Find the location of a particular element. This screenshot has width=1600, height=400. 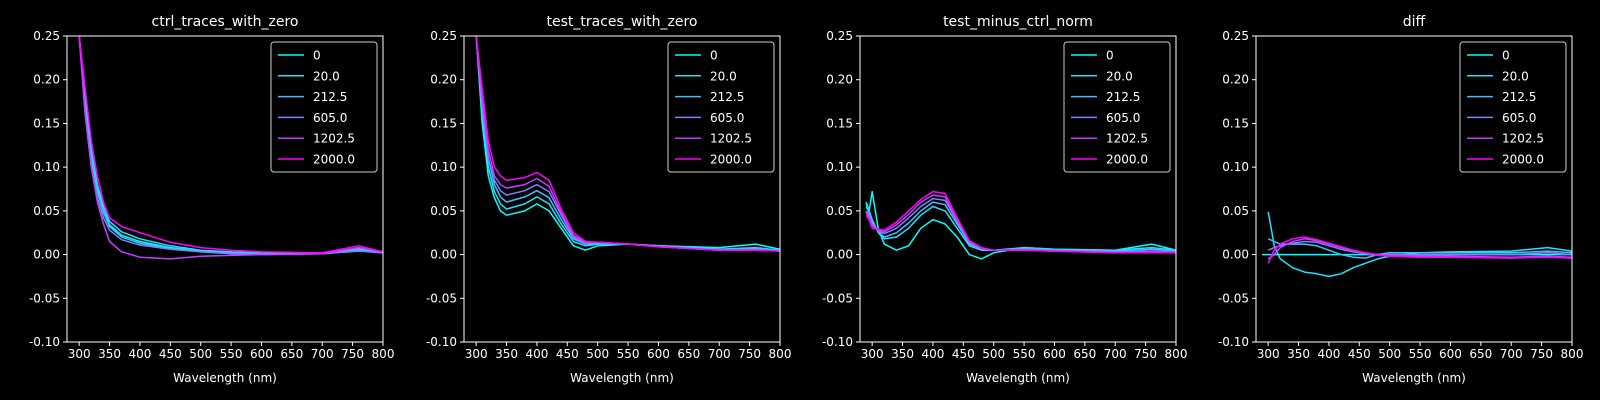

chart-title: test_minus_ctrl_norm is located at coordinates (1018, 22).